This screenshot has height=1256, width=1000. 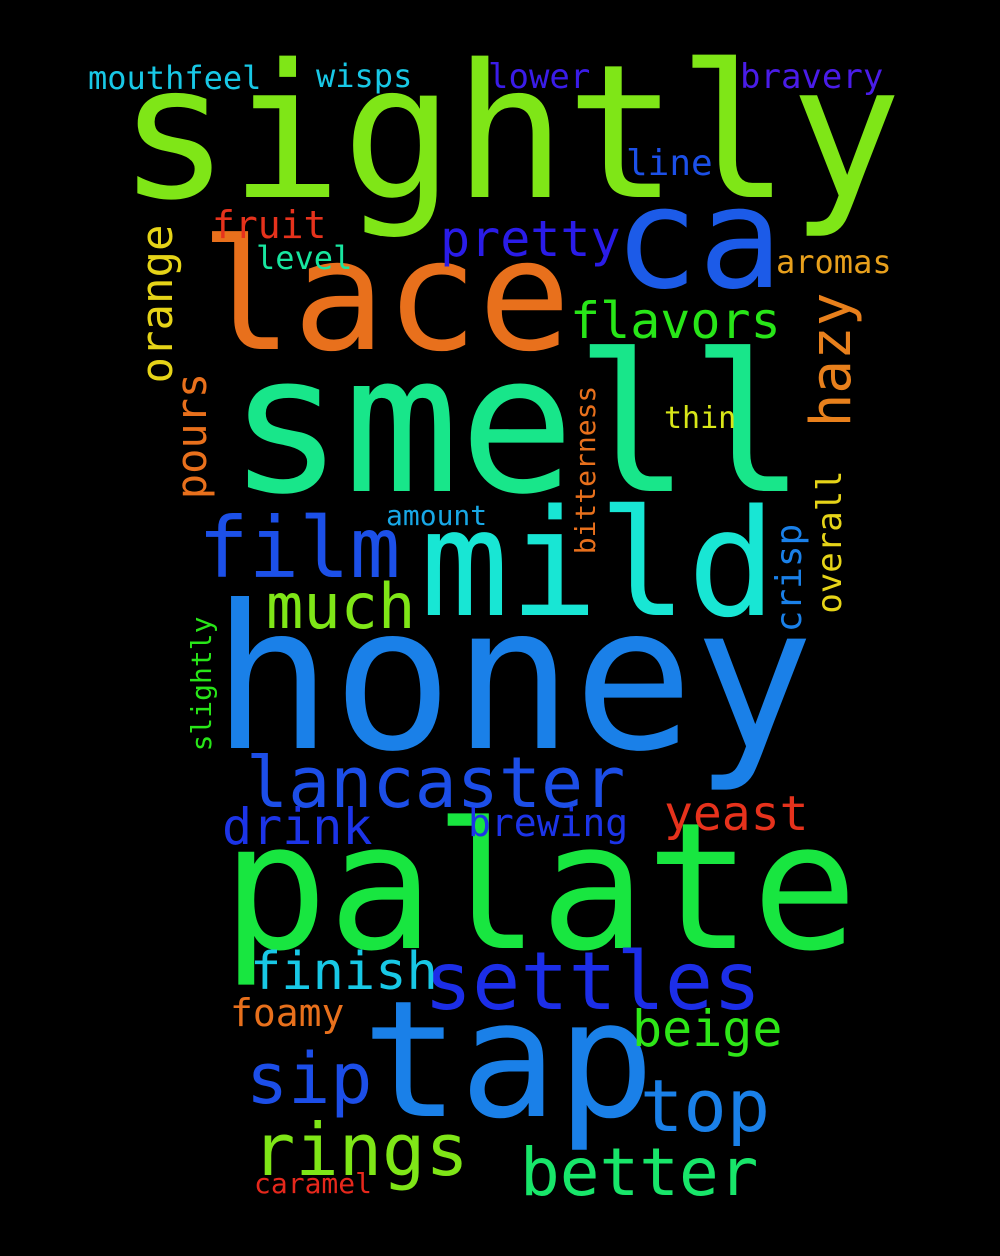 I want to click on word-beige: beige, so click(x=707, y=1029).